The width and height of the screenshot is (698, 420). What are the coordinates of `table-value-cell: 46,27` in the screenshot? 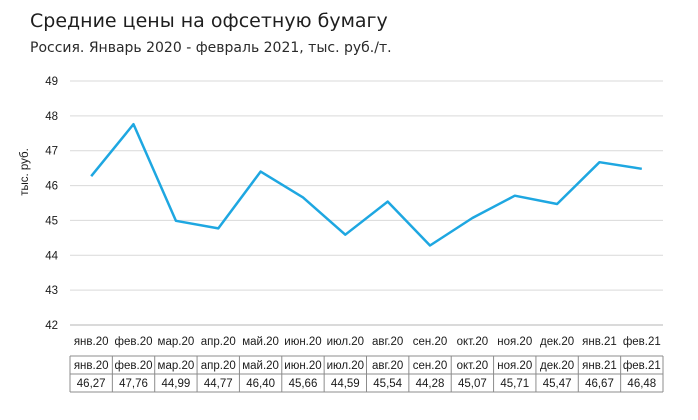 It's located at (91, 384).